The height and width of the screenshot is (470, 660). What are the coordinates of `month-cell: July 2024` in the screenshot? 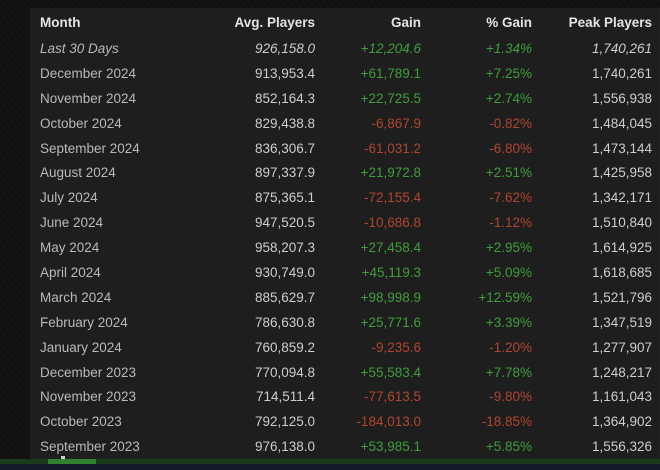 It's located at (69, 198).